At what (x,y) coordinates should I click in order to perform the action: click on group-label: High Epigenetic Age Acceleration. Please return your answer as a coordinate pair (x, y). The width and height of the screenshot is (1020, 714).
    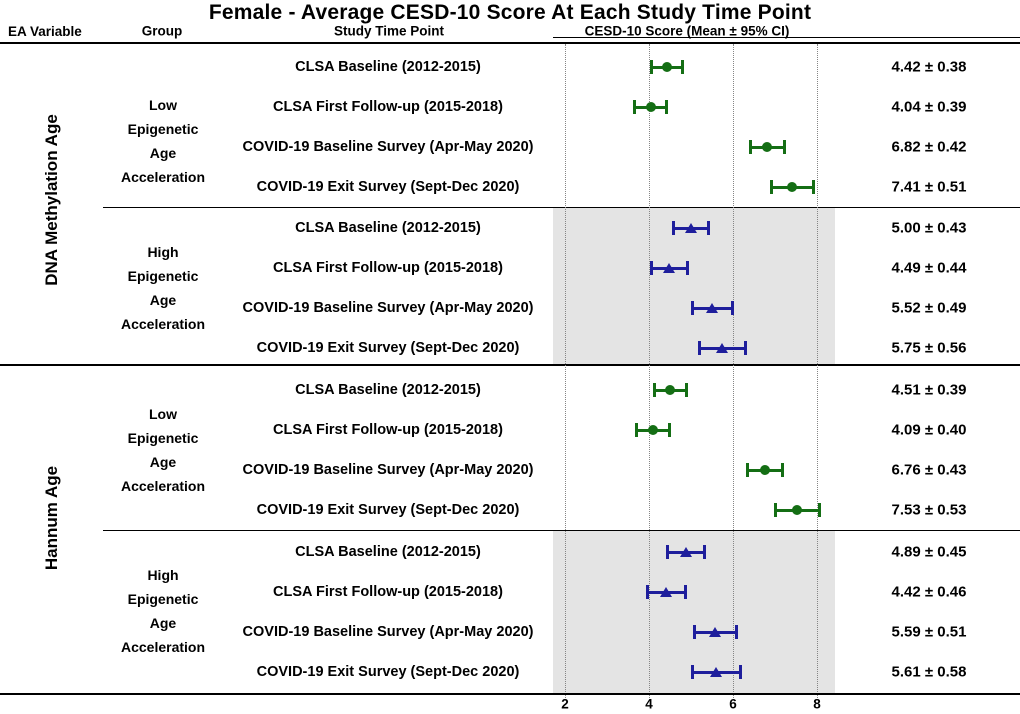
    Looking at the image, I should click on (163, 288).